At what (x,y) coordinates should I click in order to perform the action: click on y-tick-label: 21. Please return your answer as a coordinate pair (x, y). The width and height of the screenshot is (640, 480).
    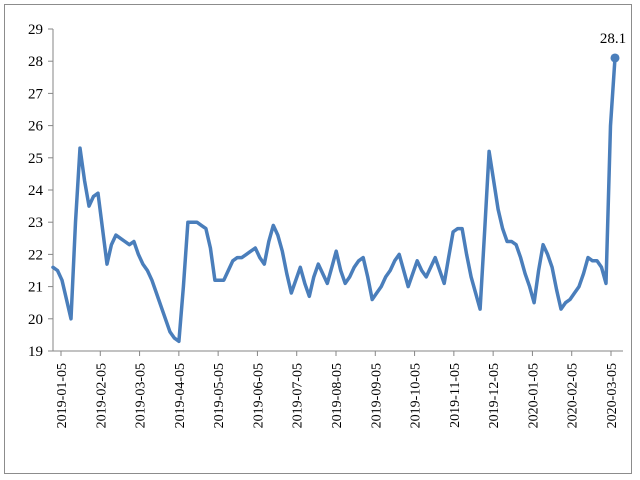
    Looking at the image, I should click on (35, 288).